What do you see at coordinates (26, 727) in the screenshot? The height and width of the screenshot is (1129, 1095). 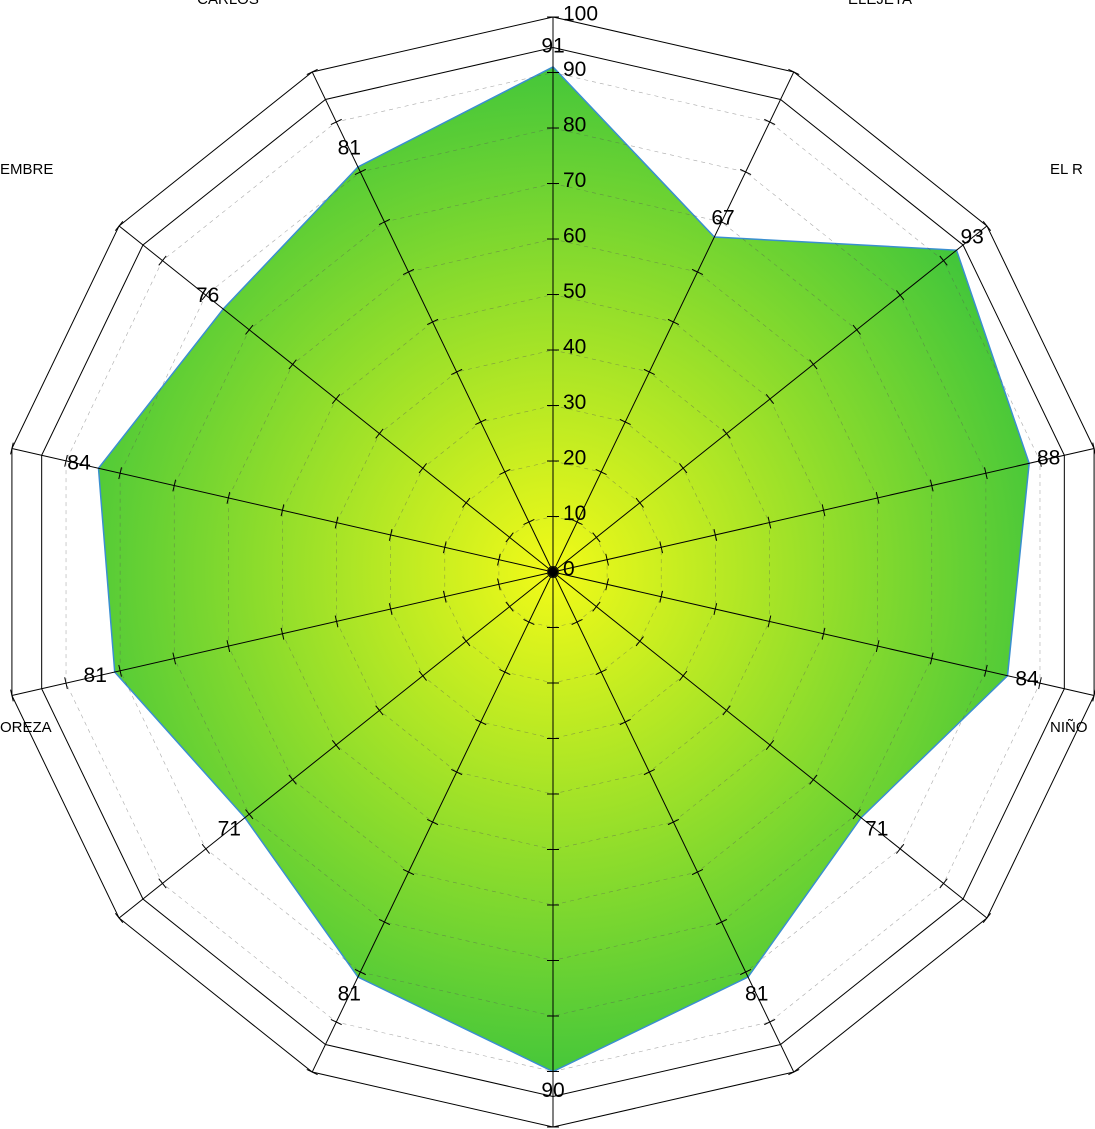 I see `category-label: OREZA` at bounding box center [26, 727].